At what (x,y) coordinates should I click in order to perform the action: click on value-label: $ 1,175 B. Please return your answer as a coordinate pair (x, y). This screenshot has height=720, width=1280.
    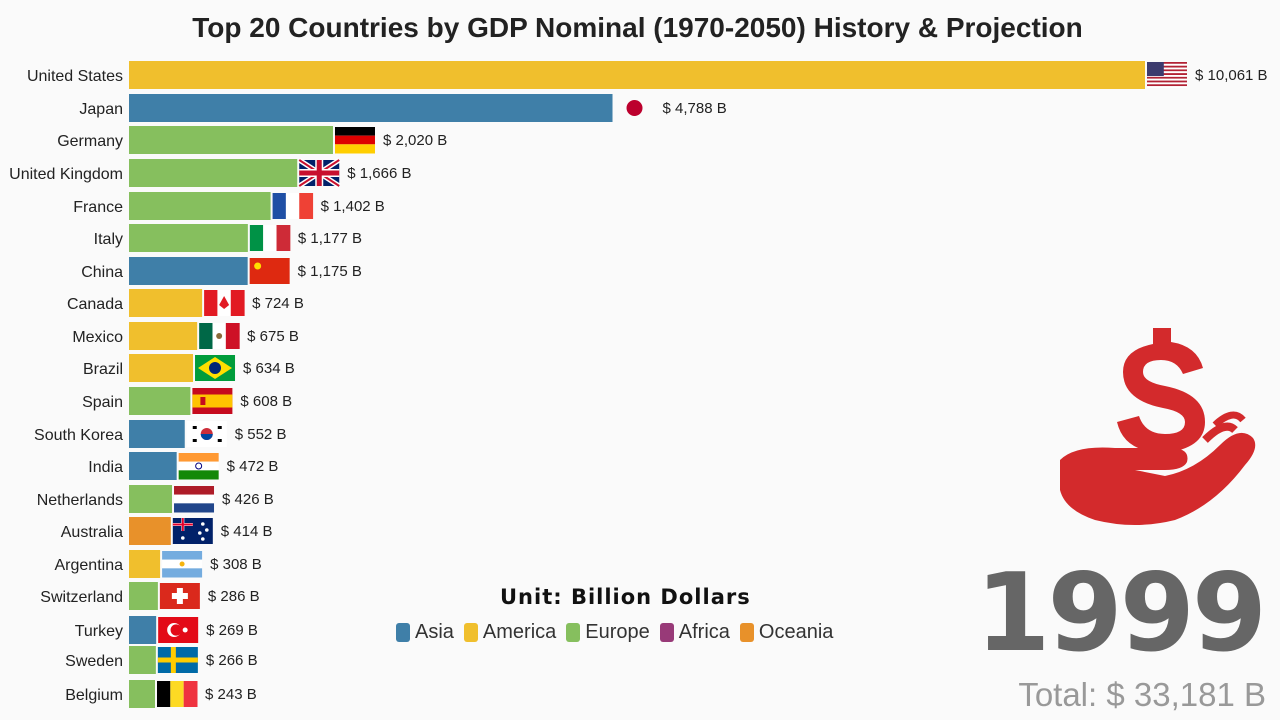
    Looking at the image, I should click on (330, 271).